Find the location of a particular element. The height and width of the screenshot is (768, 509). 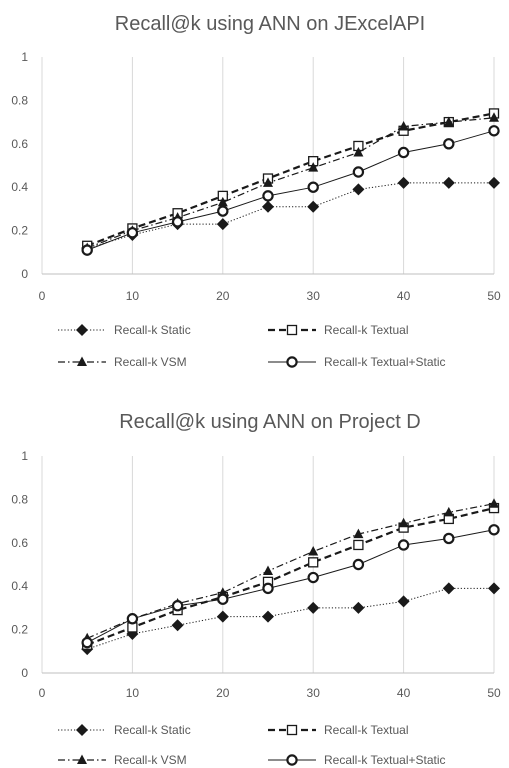

y-tick-label: 0 is located at coordinates (24, 274).